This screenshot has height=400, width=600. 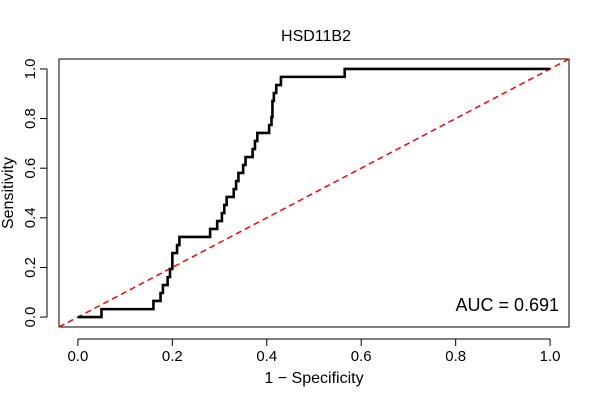 I want to click on x-tick-label: 0.0, so click(x=77, y=356).